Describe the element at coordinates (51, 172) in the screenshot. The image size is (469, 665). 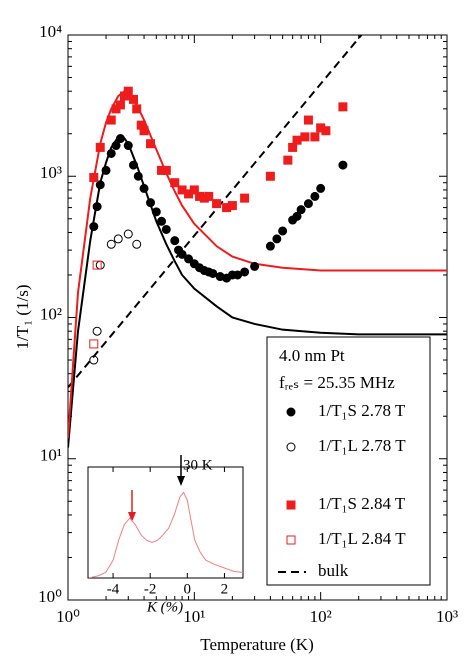
I see `y-tick-label: 10³` at that location.